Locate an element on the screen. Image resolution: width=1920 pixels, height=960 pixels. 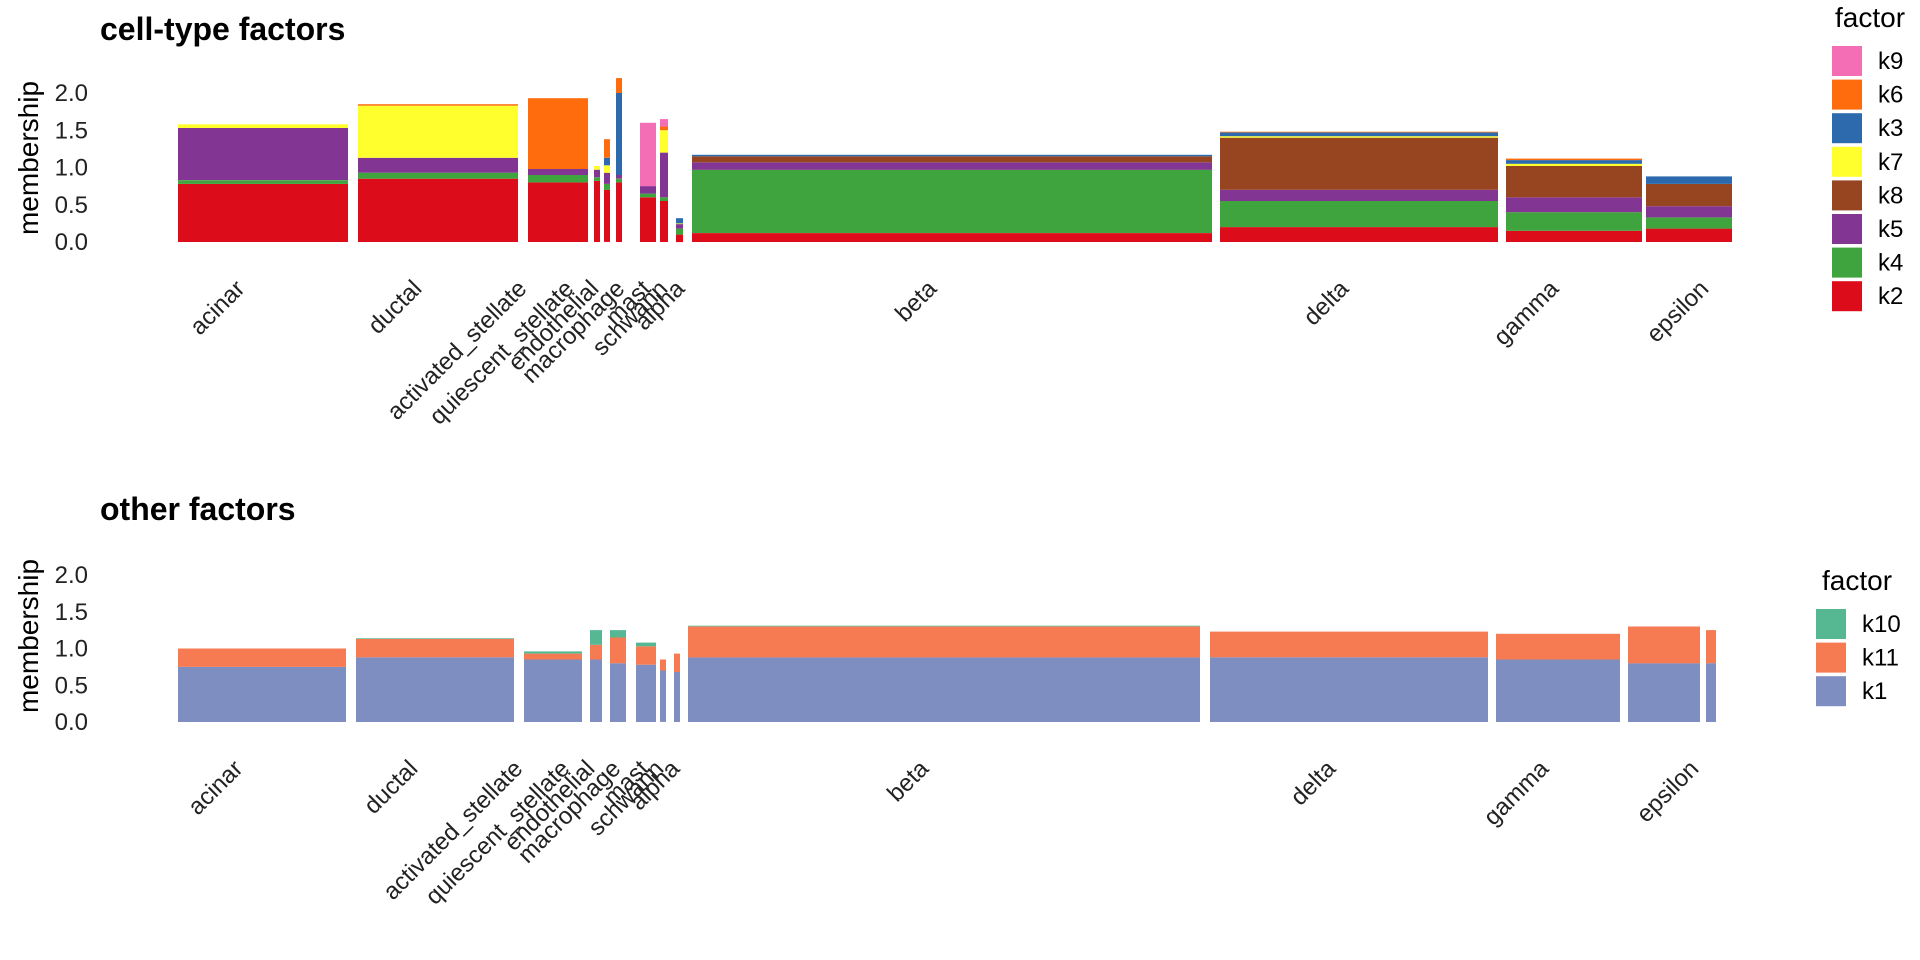
chart-title: cell-type factors is located at coordinates (222, 29).